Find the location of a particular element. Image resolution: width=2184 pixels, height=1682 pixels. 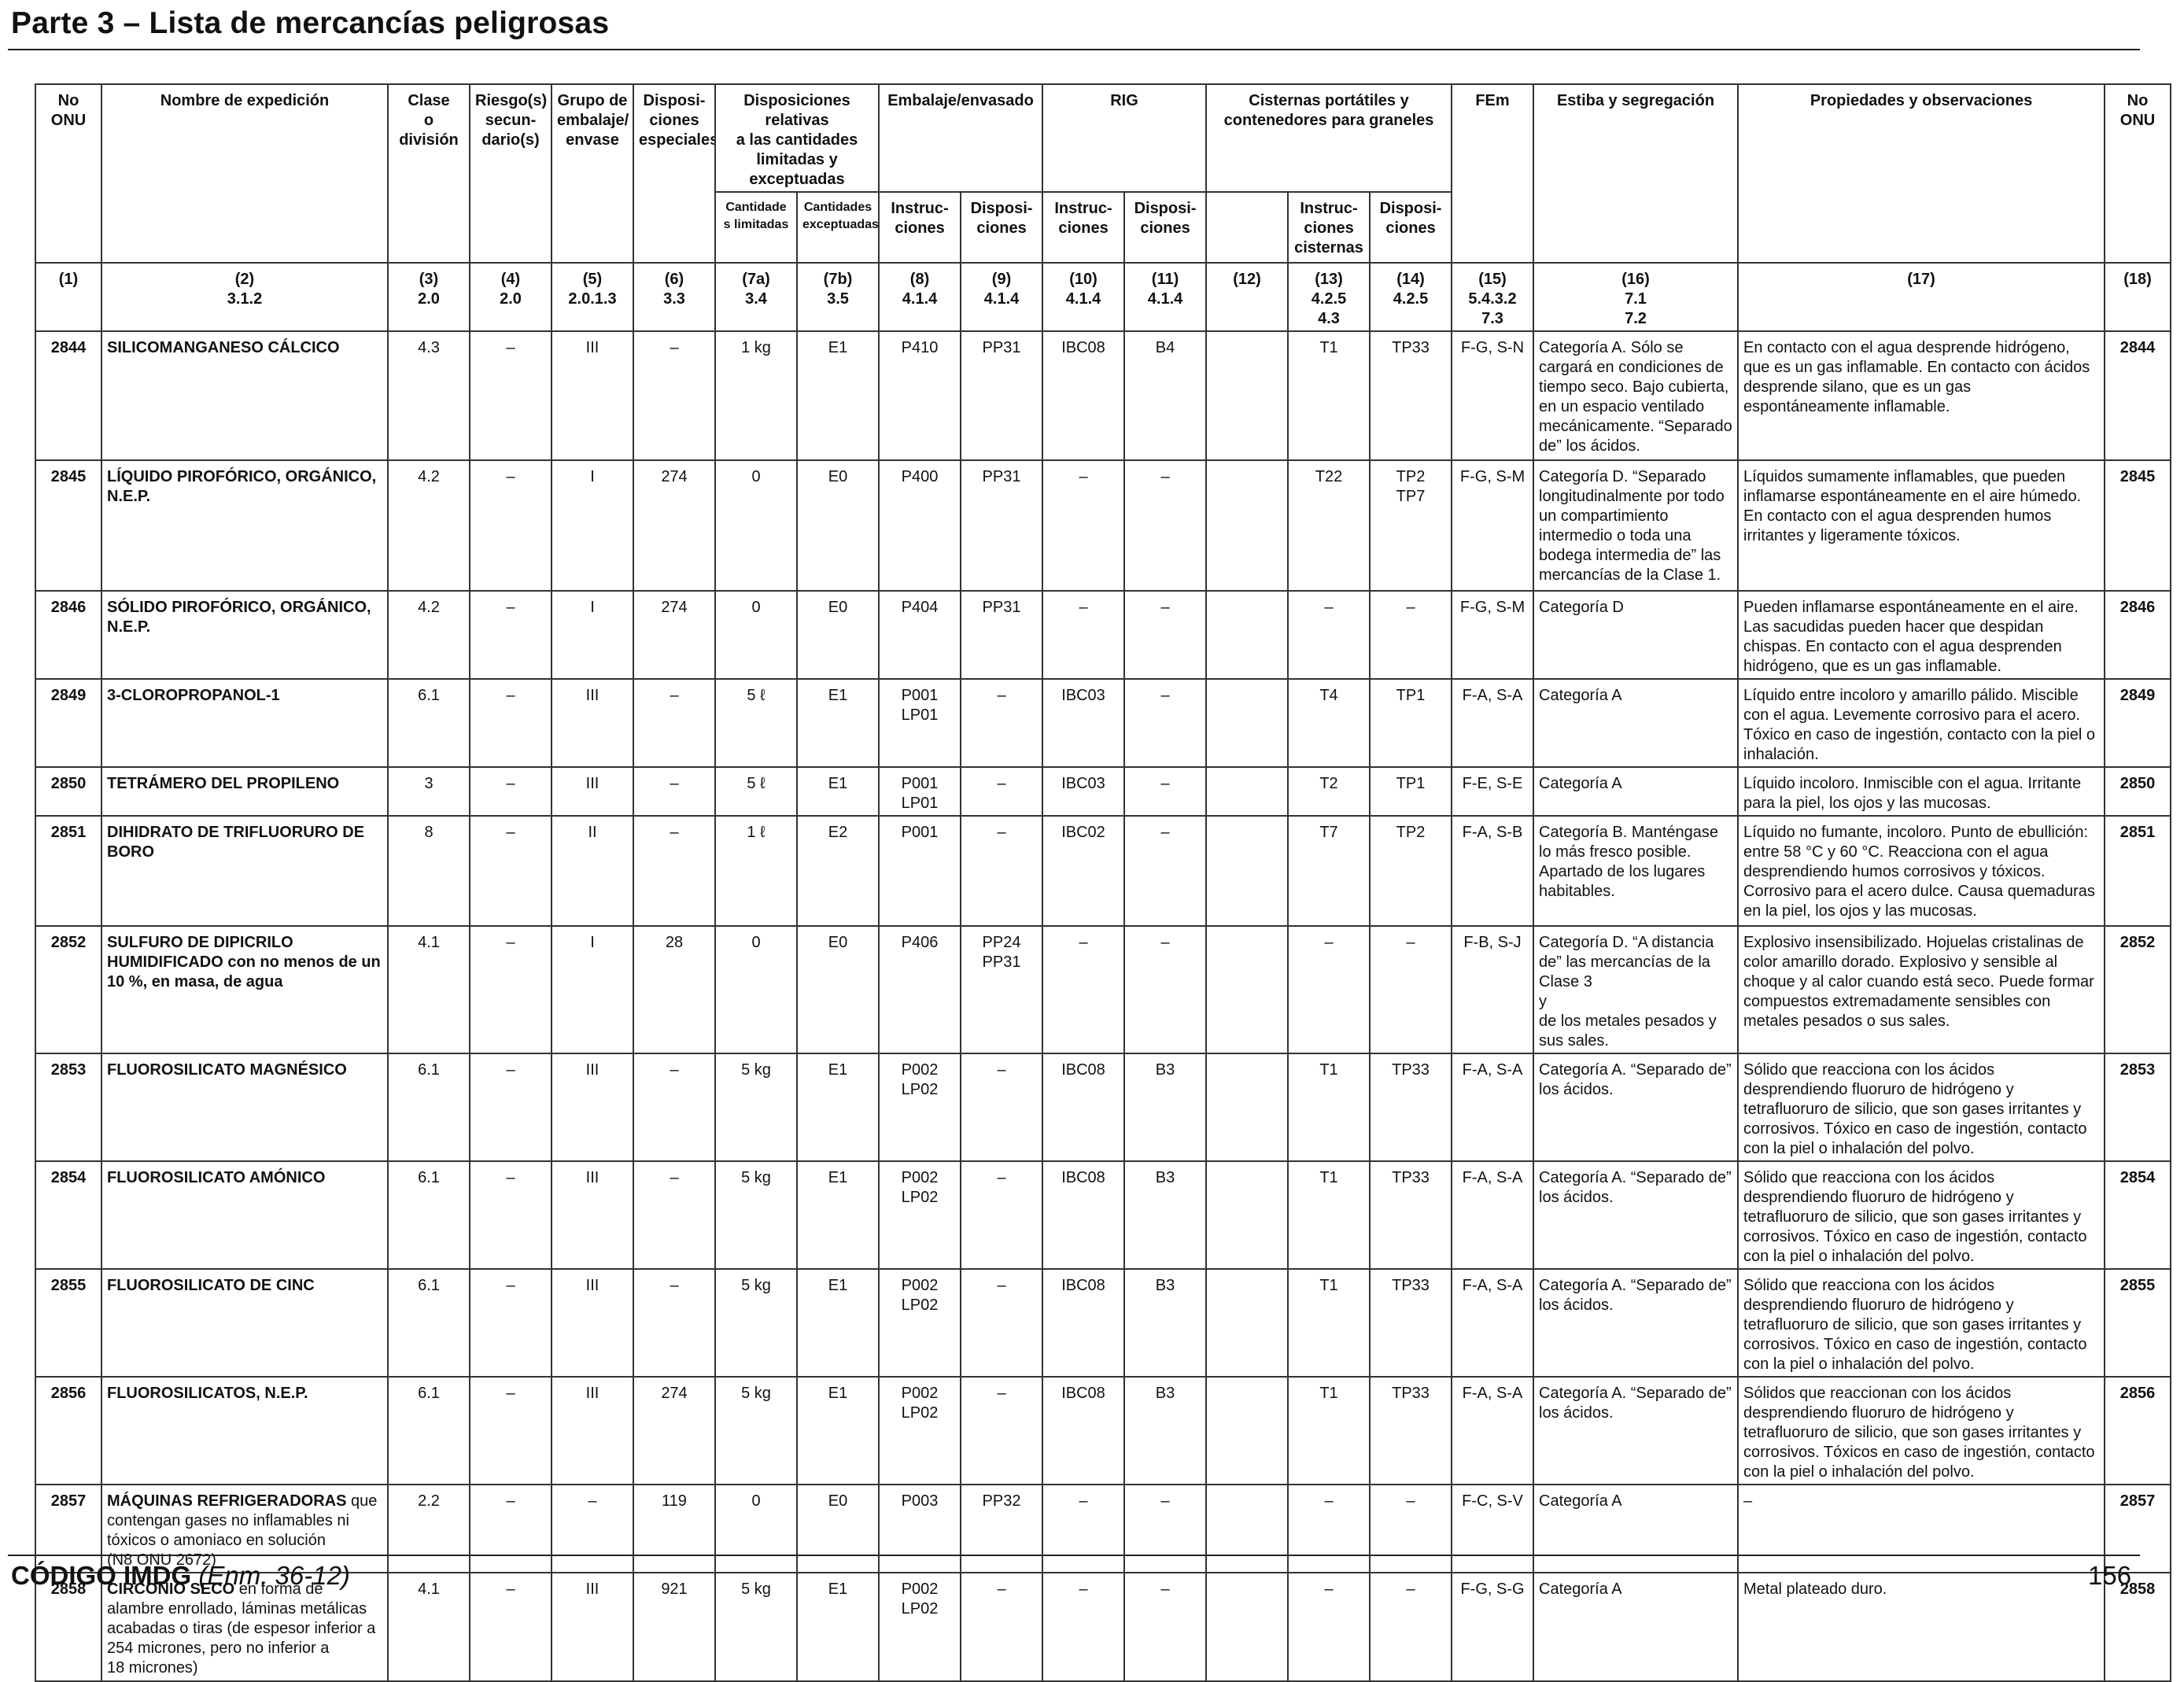

packing-provision-cell: – is located at coordinates (1002, 1107).